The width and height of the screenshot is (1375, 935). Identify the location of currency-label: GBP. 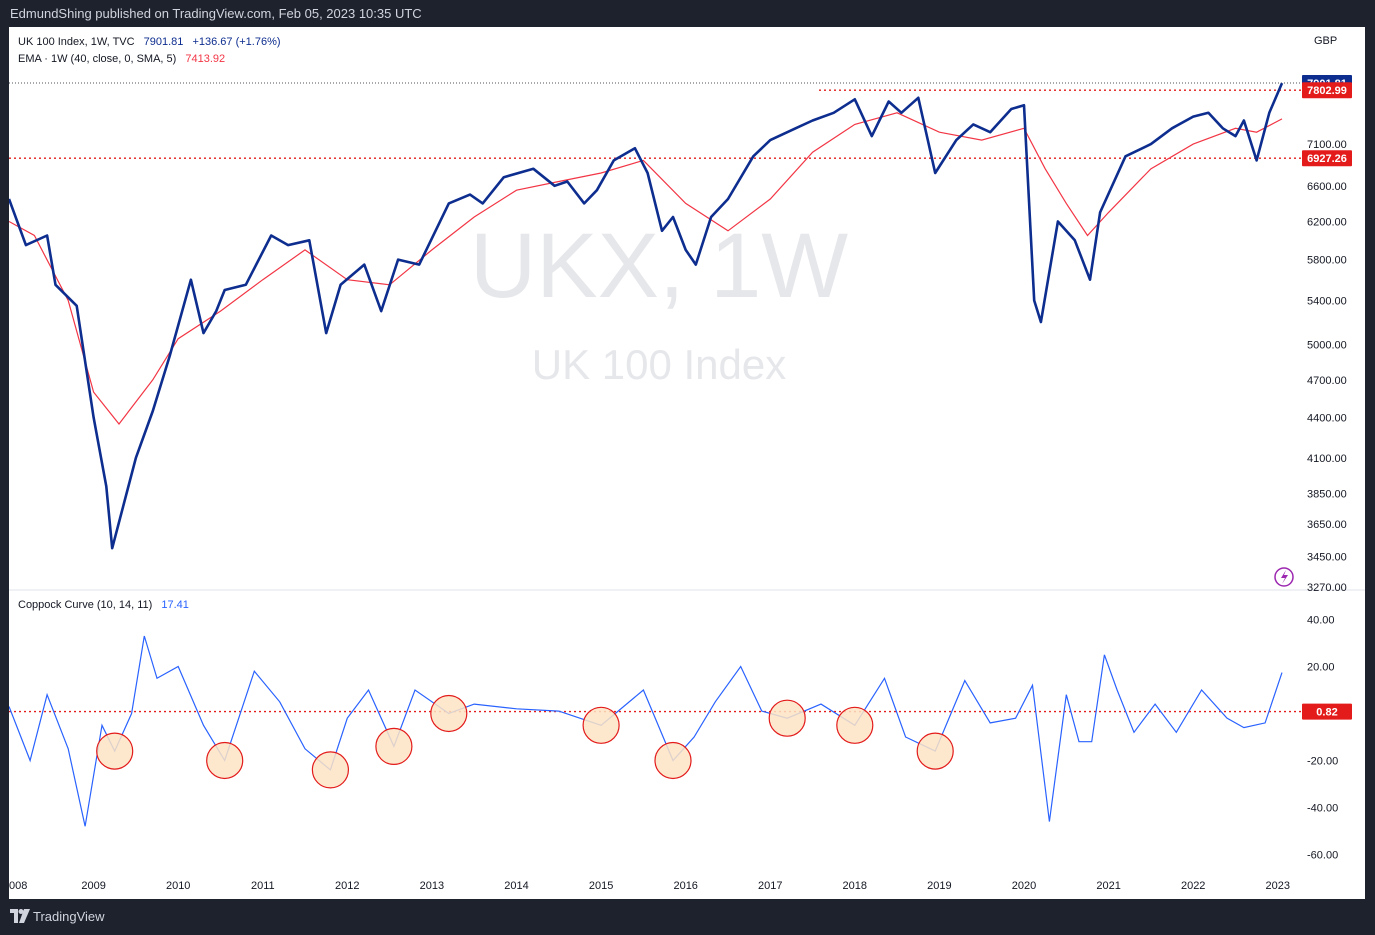
(1325, 41).